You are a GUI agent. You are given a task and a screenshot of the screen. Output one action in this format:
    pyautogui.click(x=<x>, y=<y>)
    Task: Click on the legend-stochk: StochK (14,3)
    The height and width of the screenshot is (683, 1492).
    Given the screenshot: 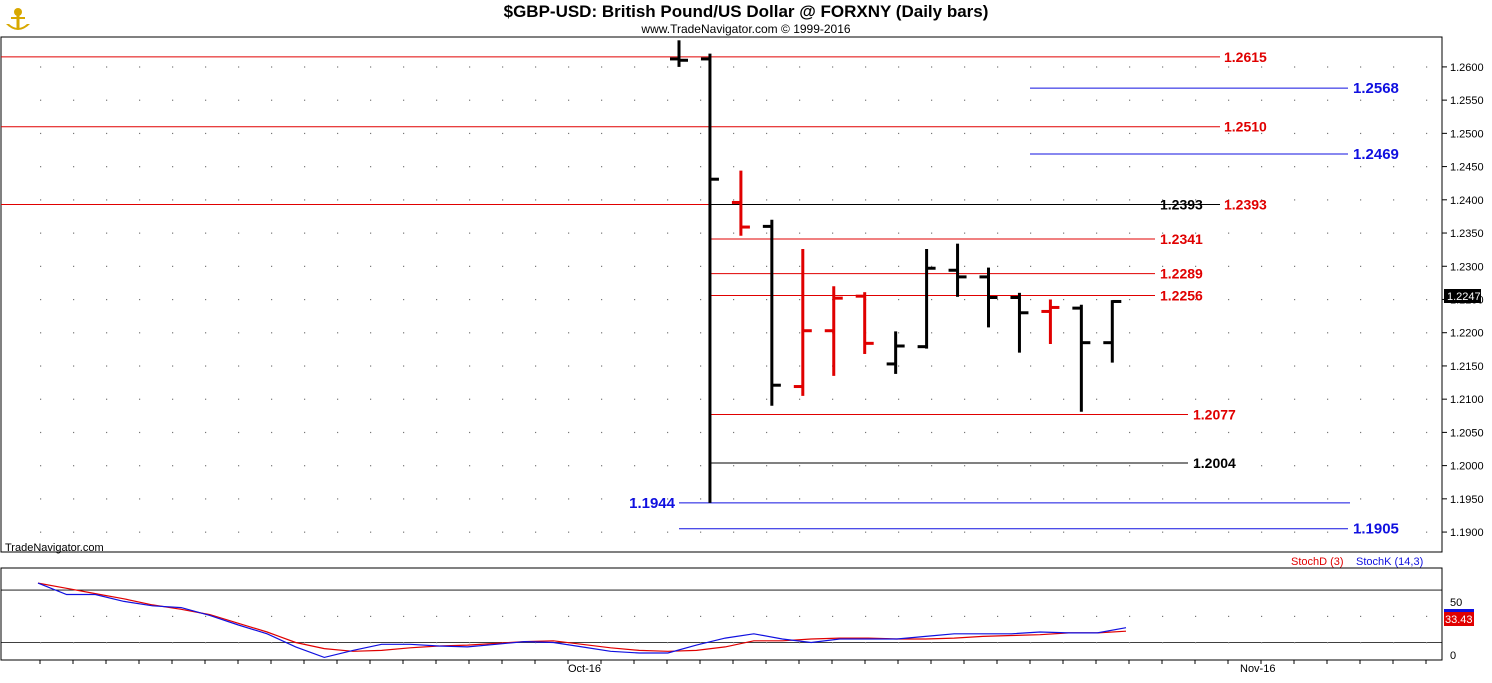 What is the action you would take?
    pyautogui.click(x=1389, y=562)
    